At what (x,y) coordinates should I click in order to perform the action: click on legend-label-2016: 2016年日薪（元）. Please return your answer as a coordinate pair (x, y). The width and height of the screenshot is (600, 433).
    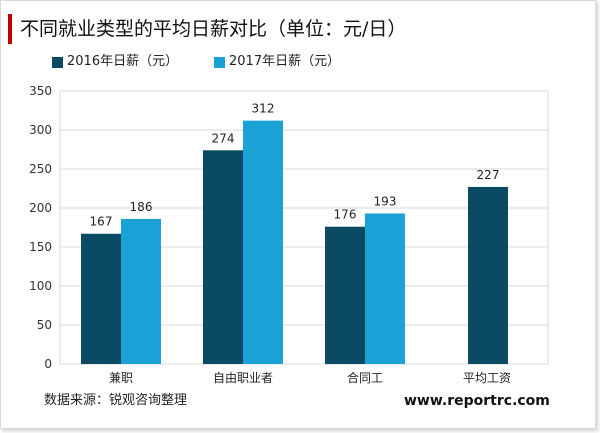
    Looking at the image, I should click on (123, 61).